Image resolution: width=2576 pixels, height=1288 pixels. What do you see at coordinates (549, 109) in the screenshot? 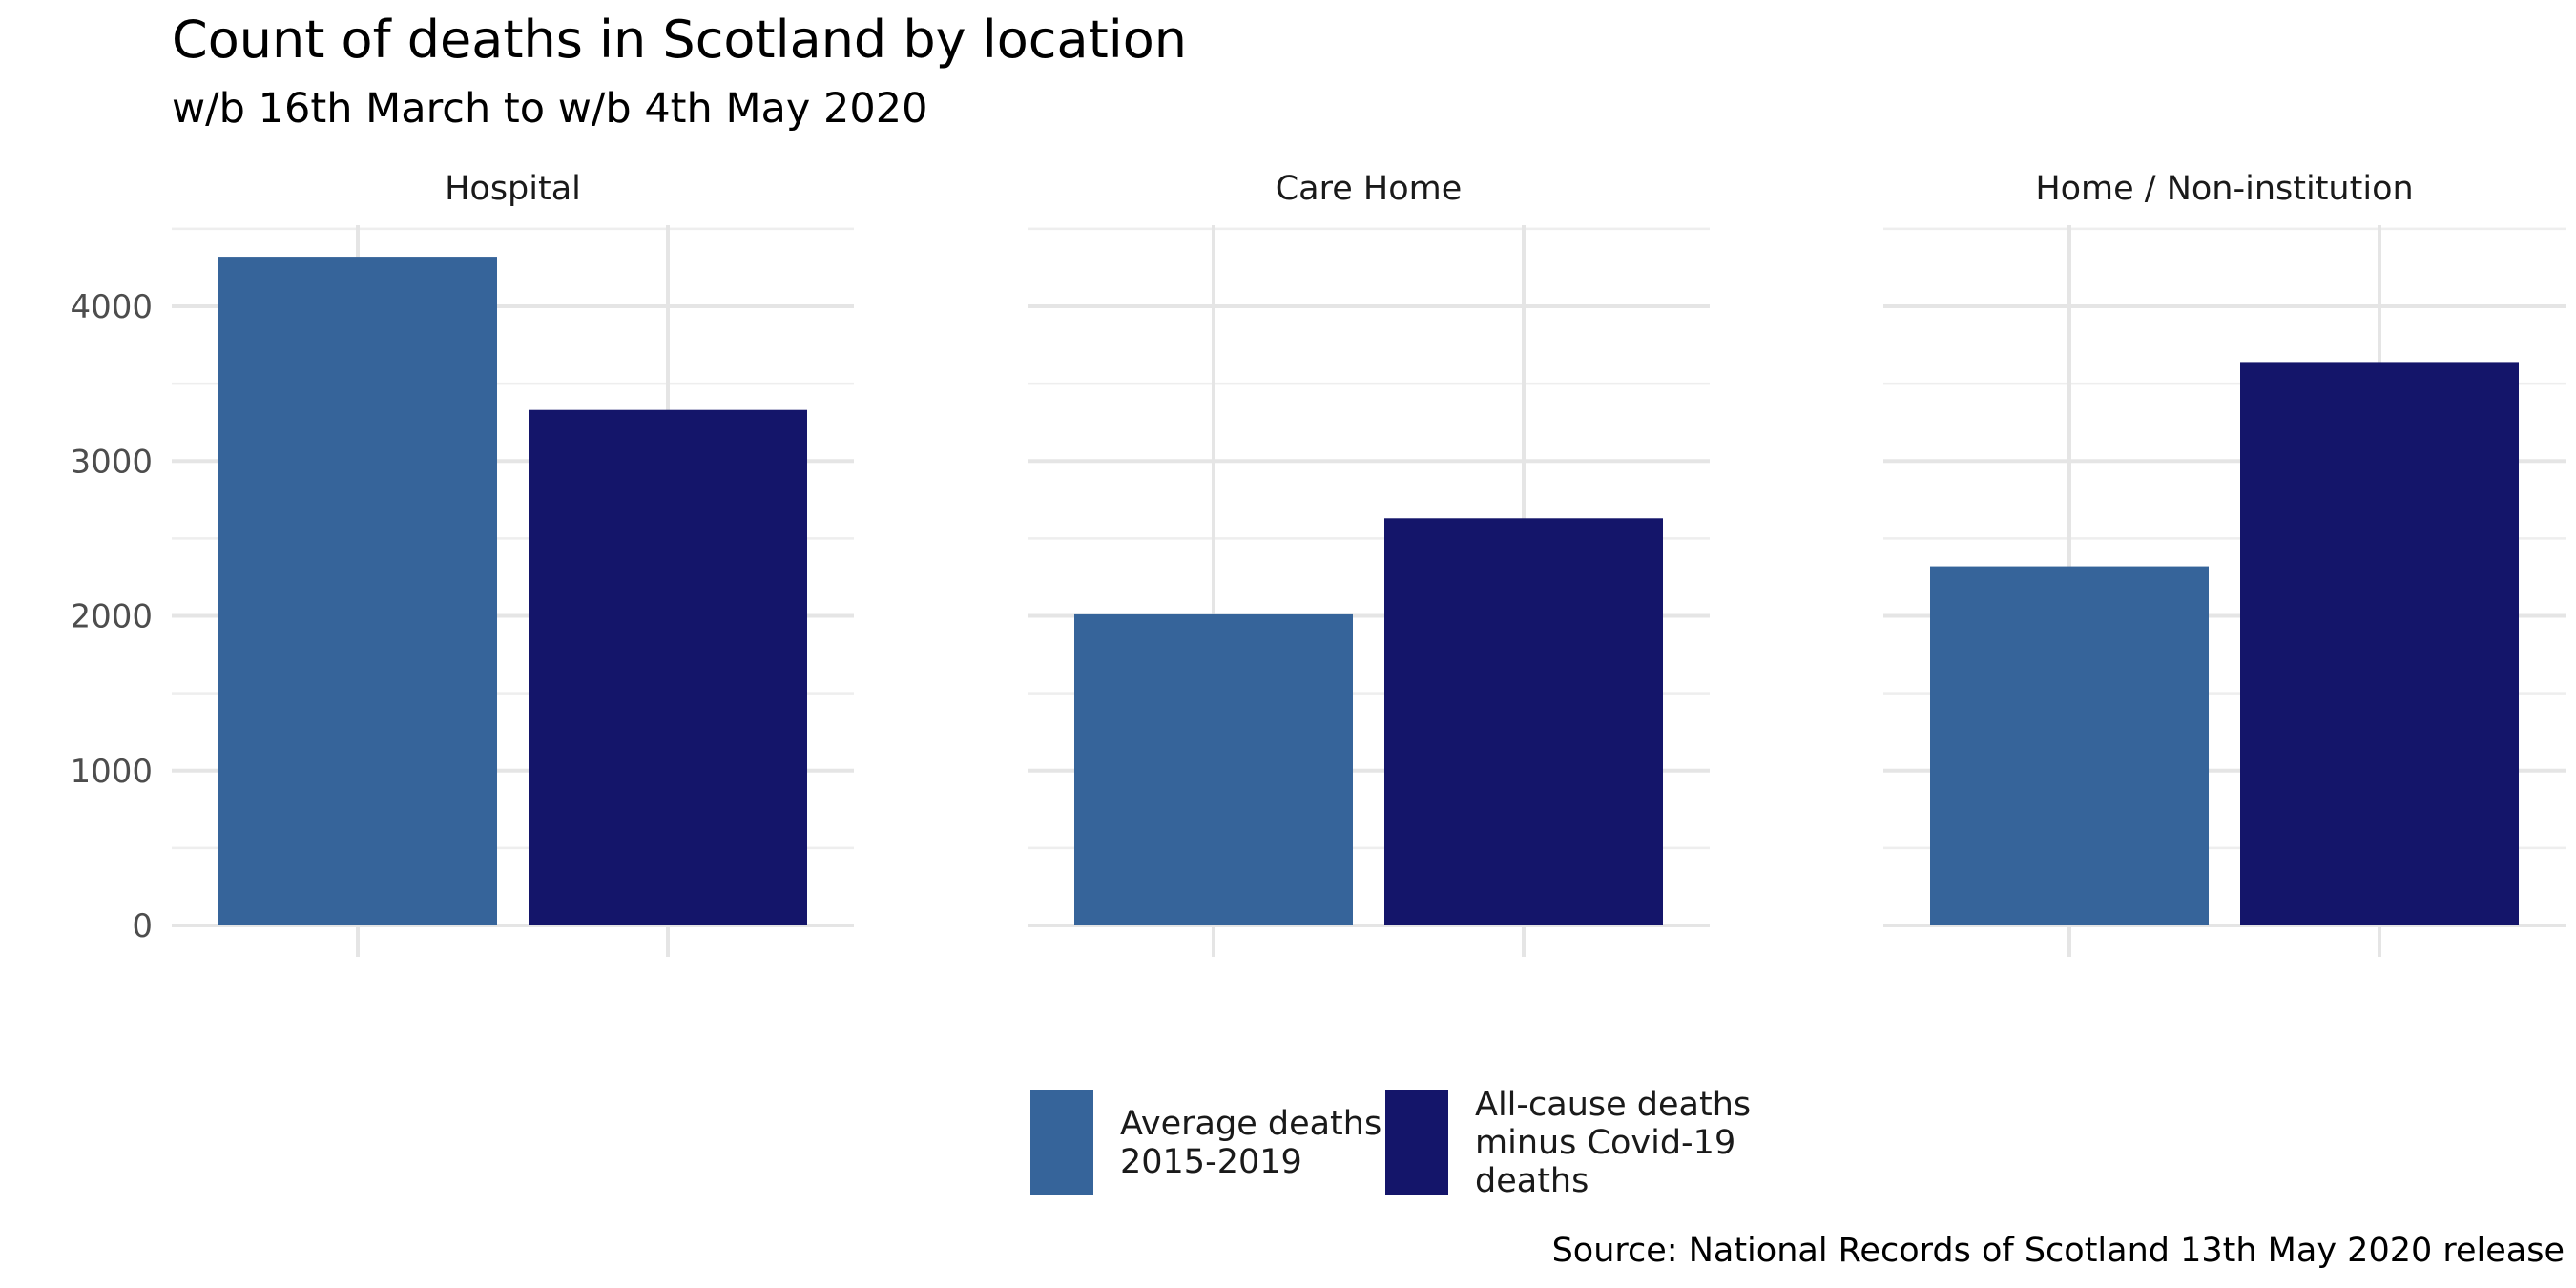
I see `chart-subtitle: w/b 16th March to w/b 4th May 2020` at bounding box center [549, 109].